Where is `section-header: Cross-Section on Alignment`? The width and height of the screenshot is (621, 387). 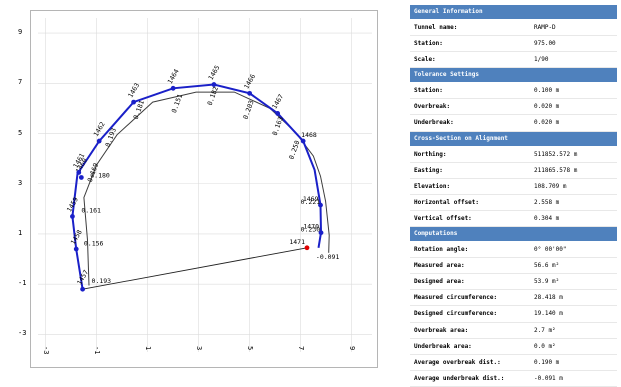
section-header: Cross-Section on Alignment is located at coordinates (513, 139).